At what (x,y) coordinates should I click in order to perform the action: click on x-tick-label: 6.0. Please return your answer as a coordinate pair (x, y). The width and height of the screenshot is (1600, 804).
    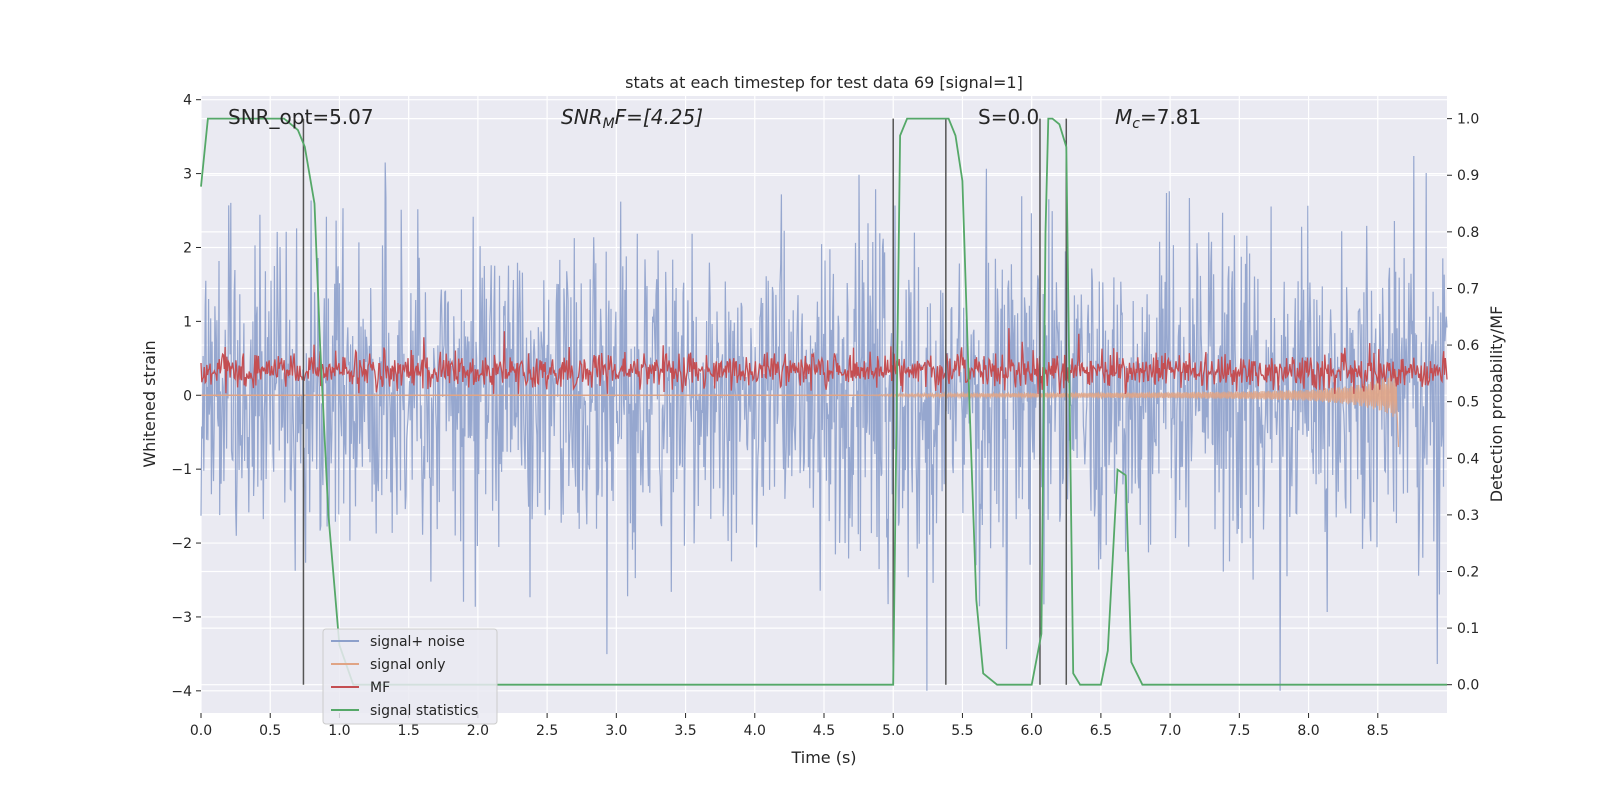
    Looking at the image, I should click on (1032, 731).